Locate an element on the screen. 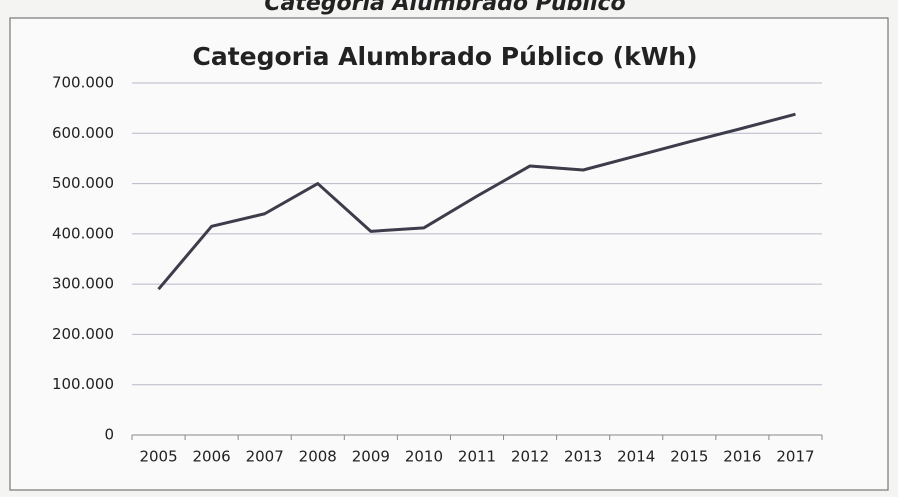  x-tick-label: 2013 is located at coordinates (583, 457).